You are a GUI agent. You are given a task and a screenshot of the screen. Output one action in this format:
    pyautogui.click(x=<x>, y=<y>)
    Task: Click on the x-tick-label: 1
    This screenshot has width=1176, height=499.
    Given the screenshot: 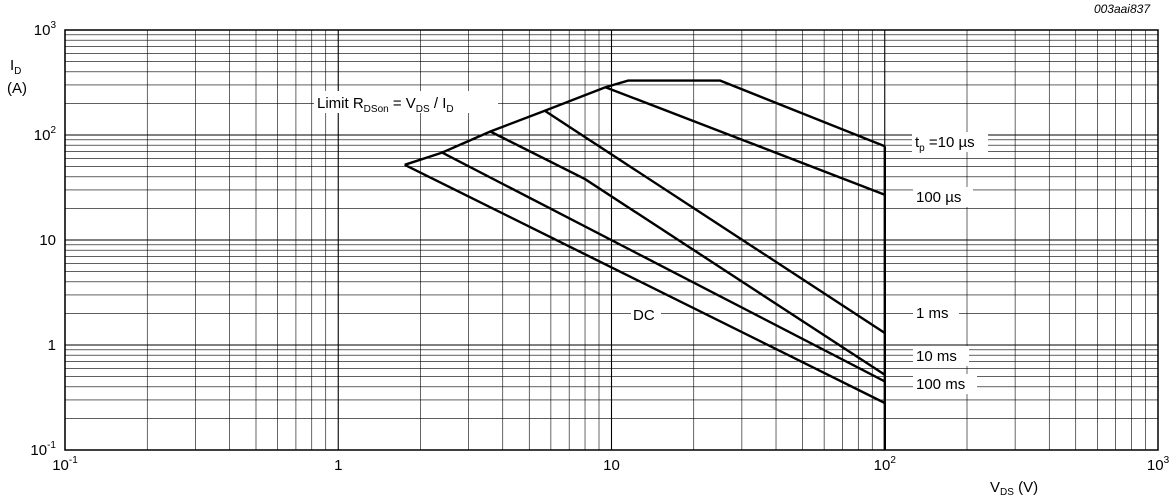 What is the action you would take?
    pyautogui.click(x=338, y=465)
    